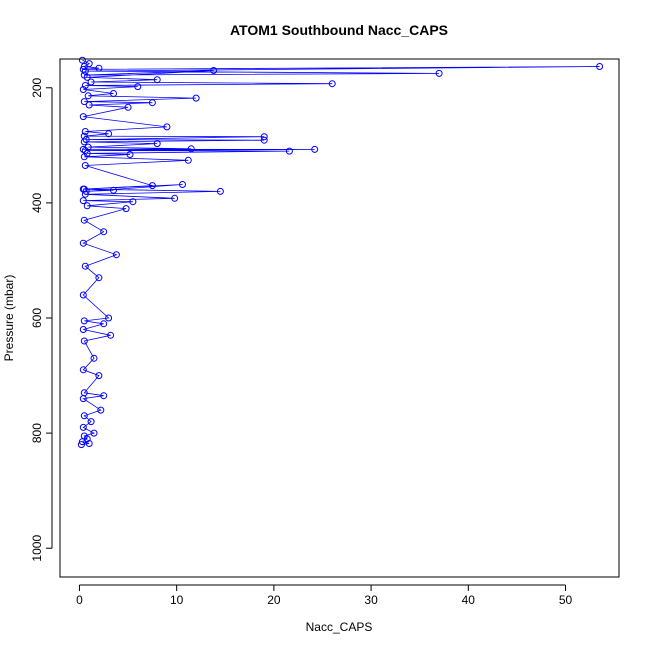  What do you see at coordinates (9, 318) in the screenshot?
I see `y-axis-label: Pressure (mbar)` at bounding box center [9, 318].